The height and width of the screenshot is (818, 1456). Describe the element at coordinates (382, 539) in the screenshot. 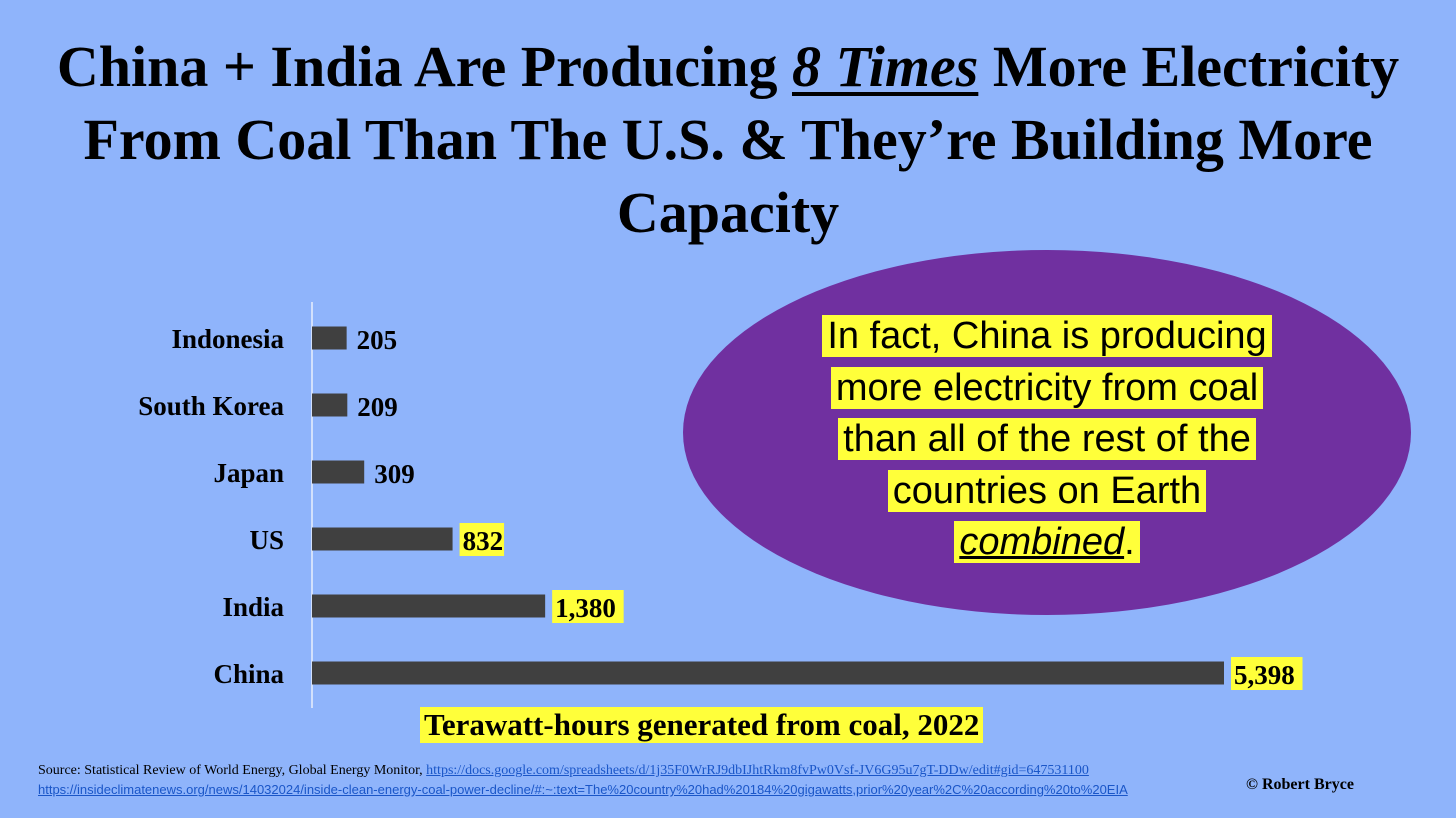

I see `bar-us` at that location.